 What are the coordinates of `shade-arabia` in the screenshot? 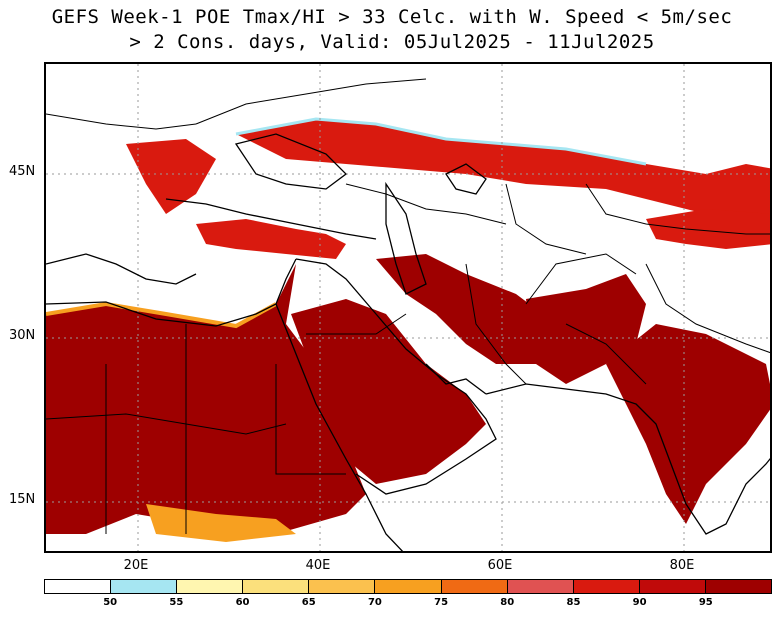 It's located at (388, 391).